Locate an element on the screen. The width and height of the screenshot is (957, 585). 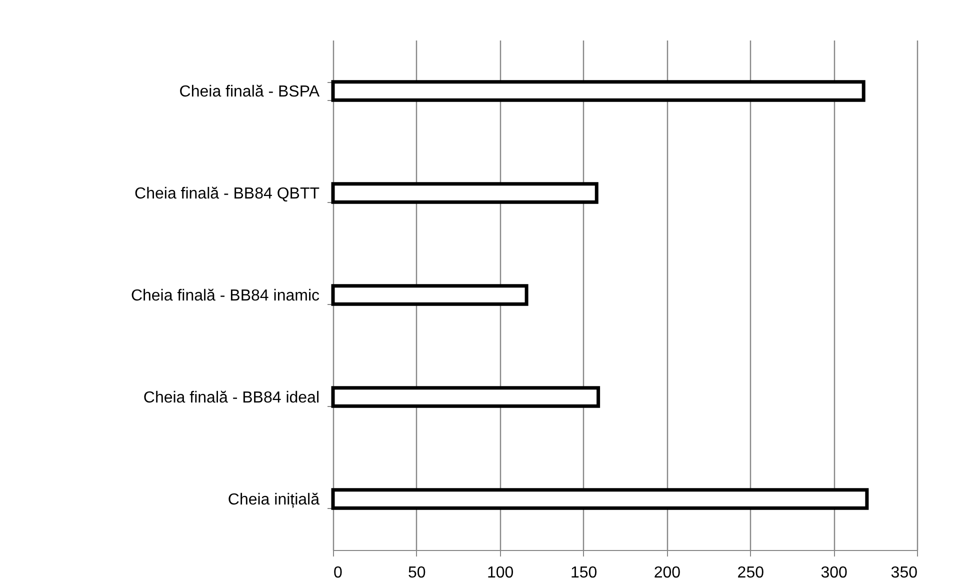
y-tick-label: Cheia inițială is located at coordinates (274, 500).